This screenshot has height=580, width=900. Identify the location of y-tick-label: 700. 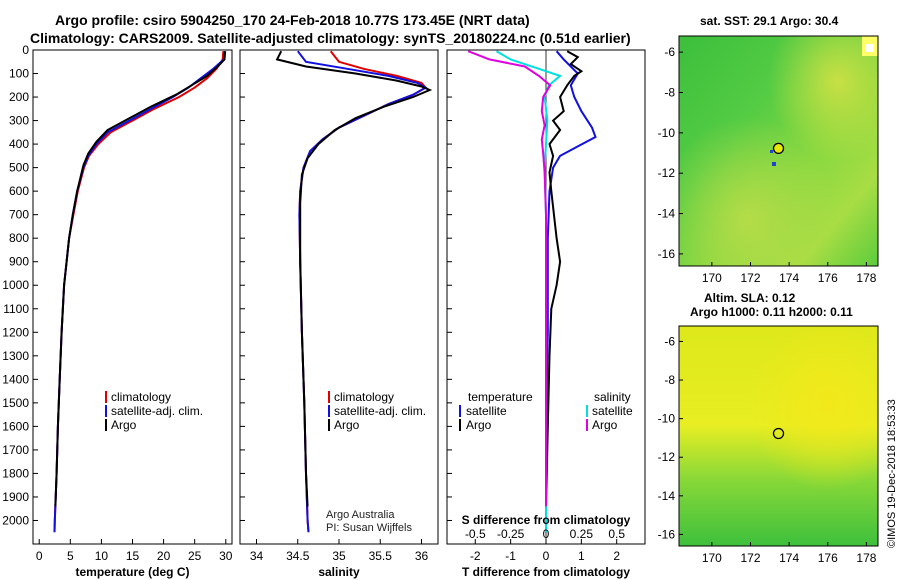
(19, 215).